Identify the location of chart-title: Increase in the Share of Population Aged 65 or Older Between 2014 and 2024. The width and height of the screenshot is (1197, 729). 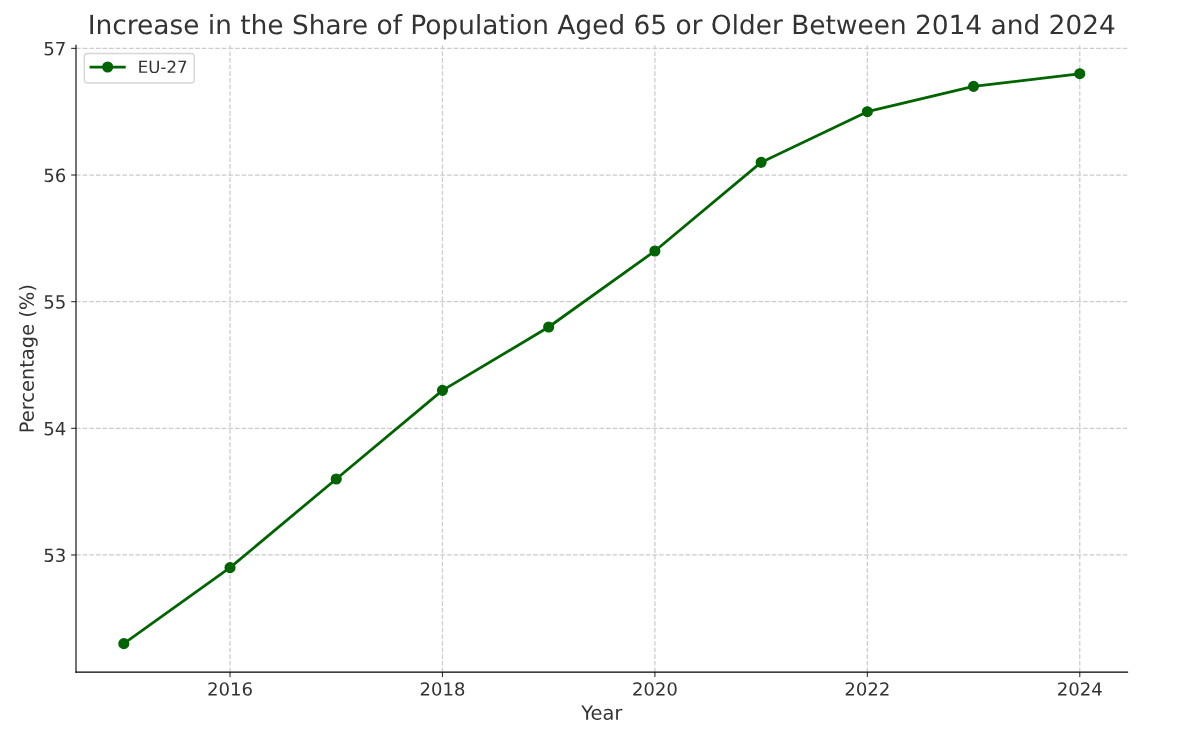
(602, 27).